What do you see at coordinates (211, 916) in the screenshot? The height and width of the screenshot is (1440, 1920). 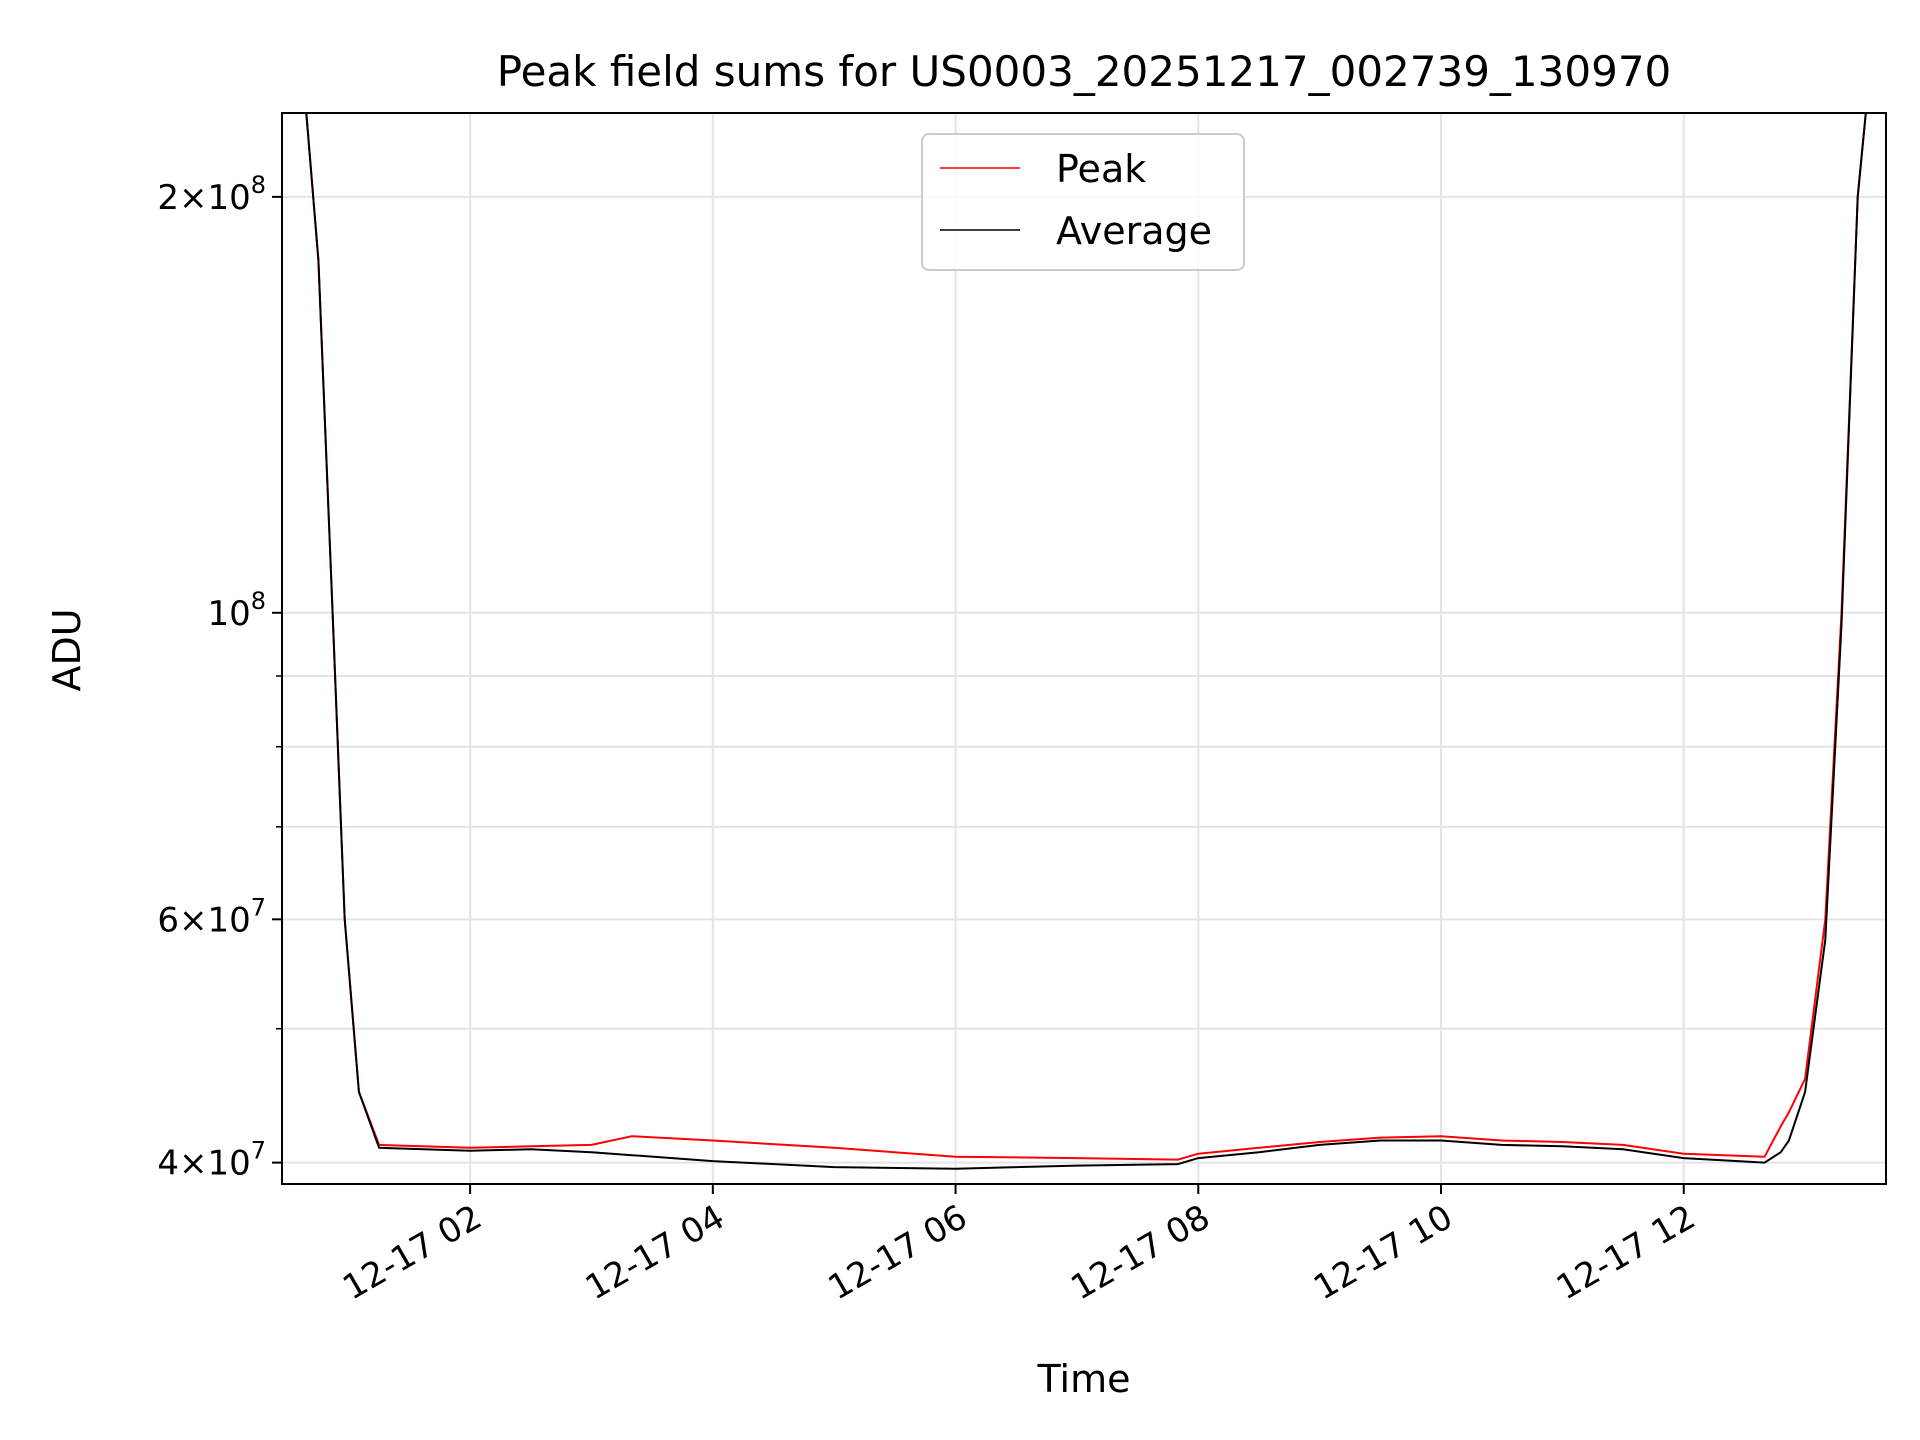 I see `y-tick-label: 6×107` at bounding box center [211, 916].